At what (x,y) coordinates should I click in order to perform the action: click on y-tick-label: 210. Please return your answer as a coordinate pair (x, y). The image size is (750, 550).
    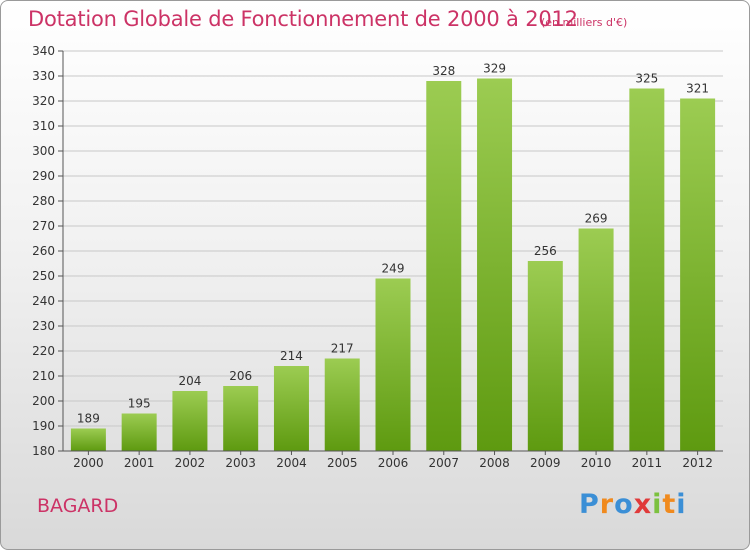
    Looking at the image, I should click on (43, 376).